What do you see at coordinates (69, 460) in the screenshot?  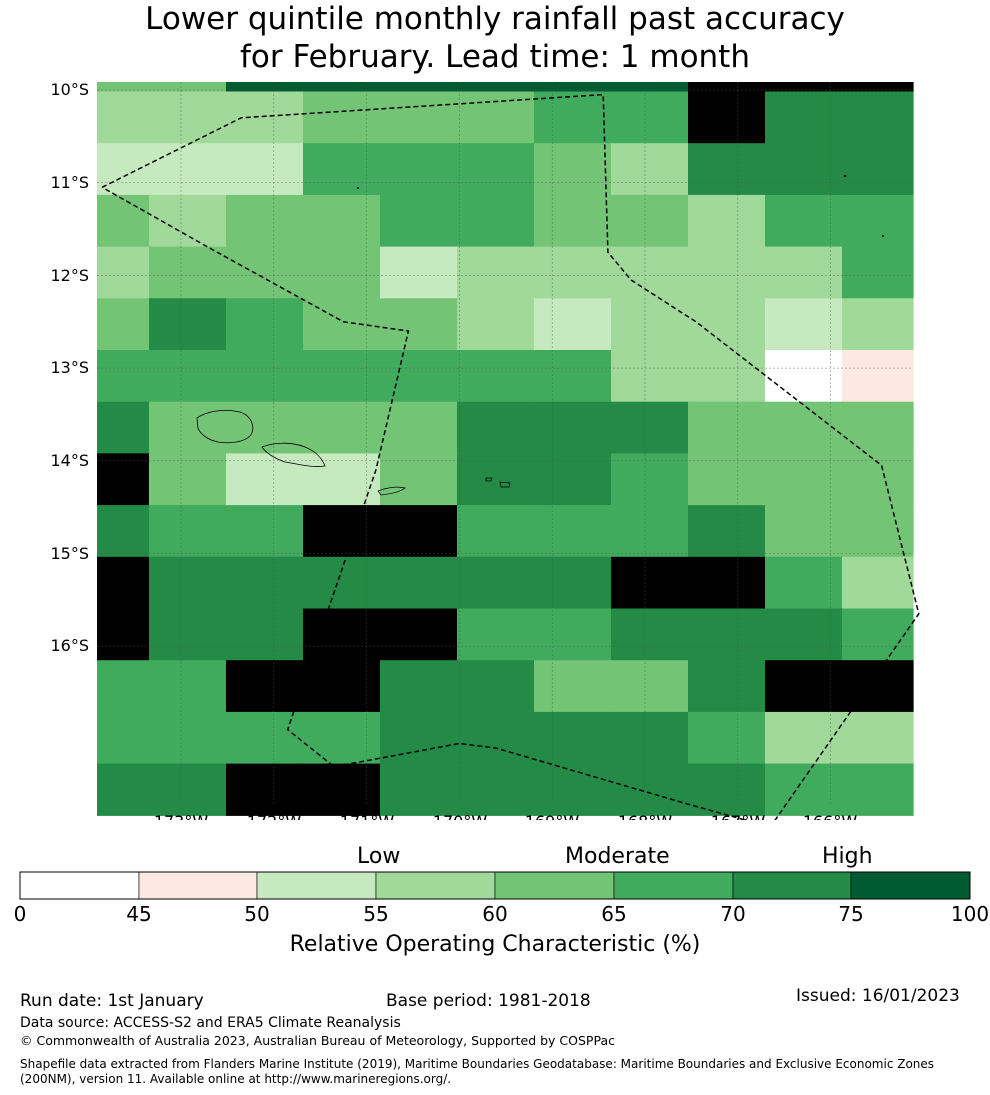 I see `lat-label-14s: 14°S` at bounding box center [69, 460].